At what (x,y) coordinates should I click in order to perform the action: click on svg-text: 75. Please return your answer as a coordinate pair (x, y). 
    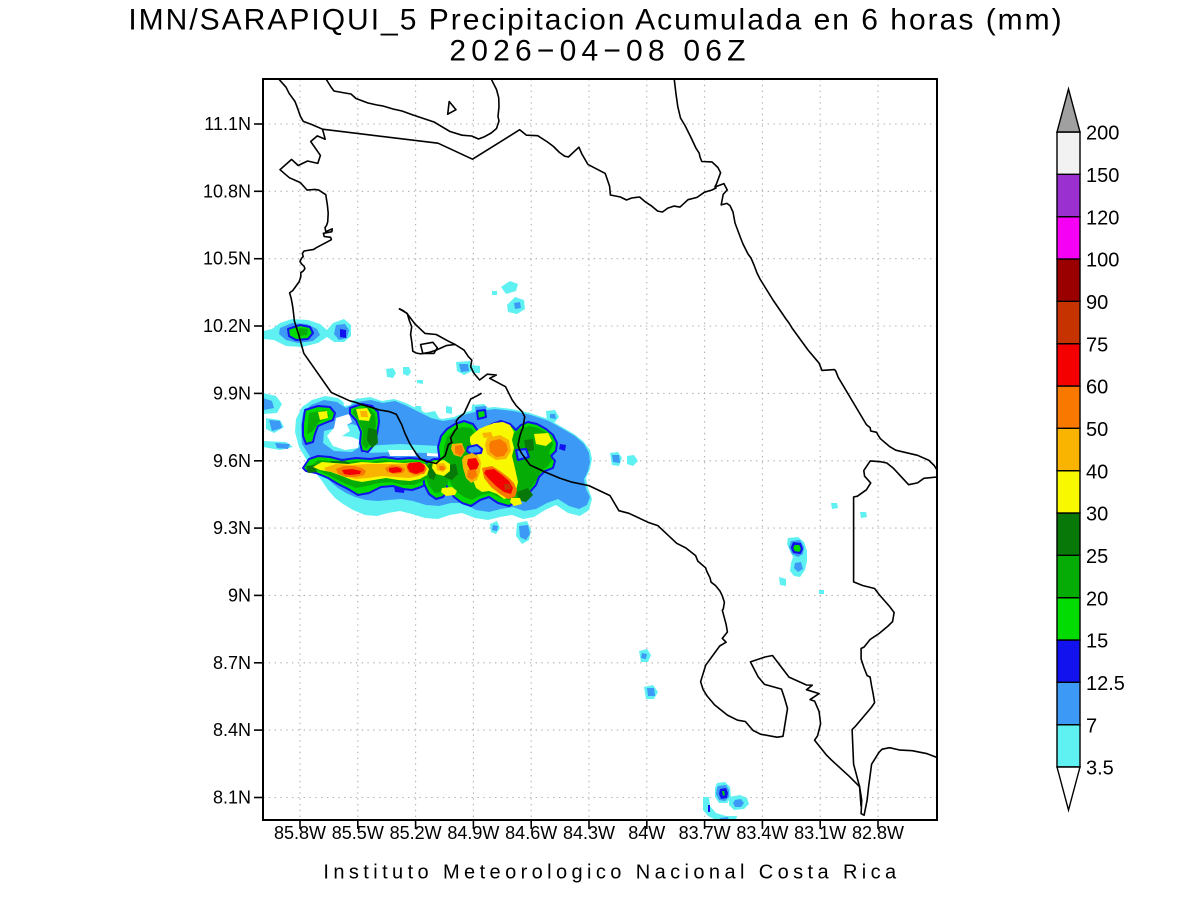
    Looking at the image, I should click on (1097, 345).